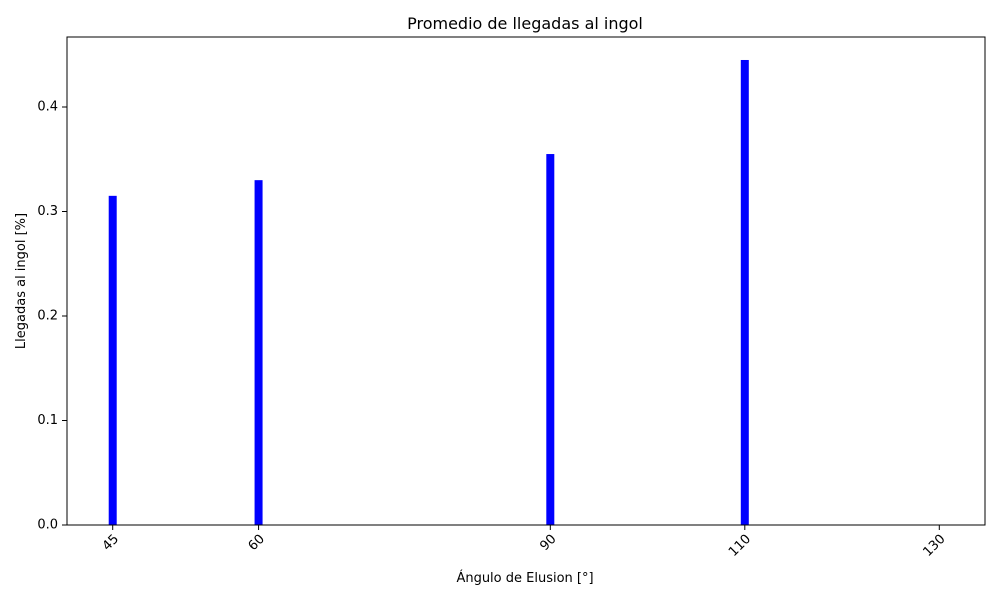 Image resolution: width=1000 pixels, height=600 pixels. I want to click on x-axis-label: Ángulo de Elusion [°], so click(524, 578).